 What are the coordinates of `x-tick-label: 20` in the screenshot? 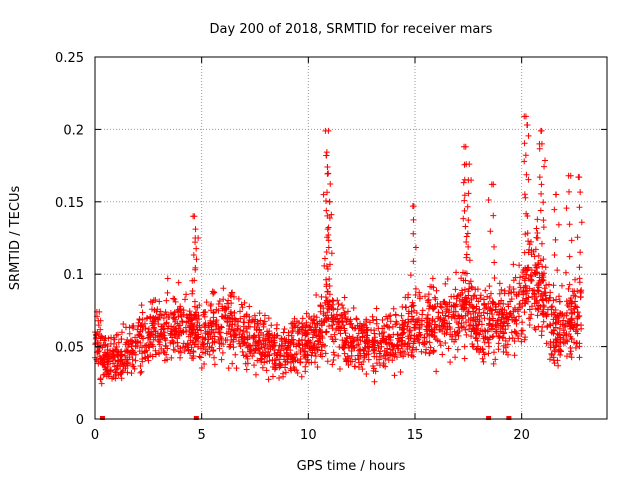 It's located at (521, 435).